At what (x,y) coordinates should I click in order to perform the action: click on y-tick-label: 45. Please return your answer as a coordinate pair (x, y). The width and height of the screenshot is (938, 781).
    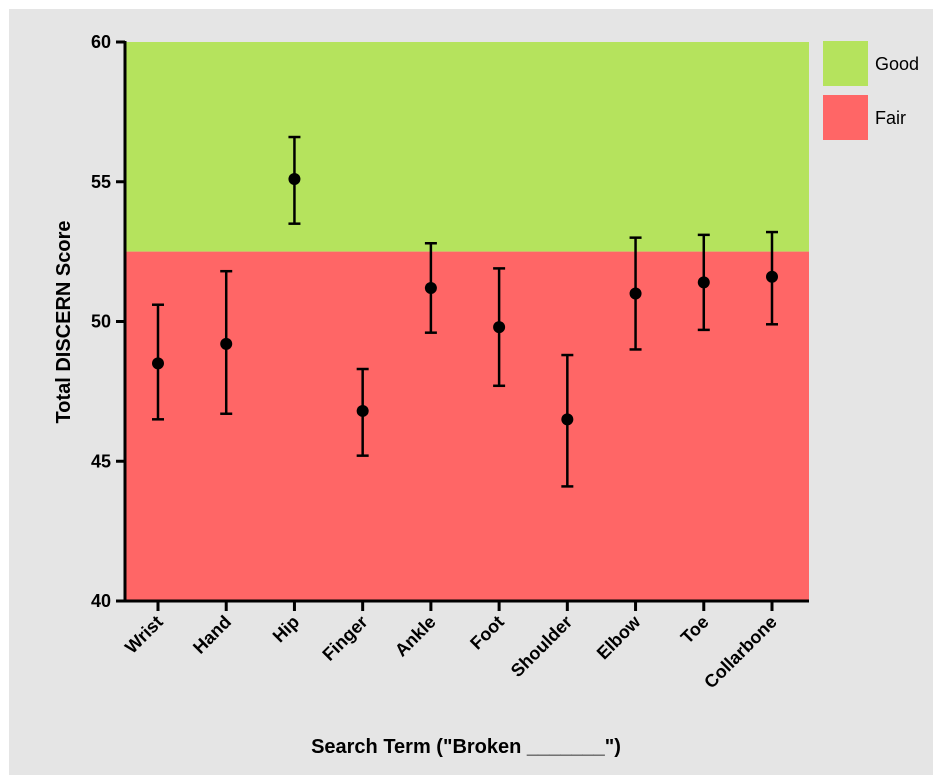
    Looking at the image, I should click on (101, 461).